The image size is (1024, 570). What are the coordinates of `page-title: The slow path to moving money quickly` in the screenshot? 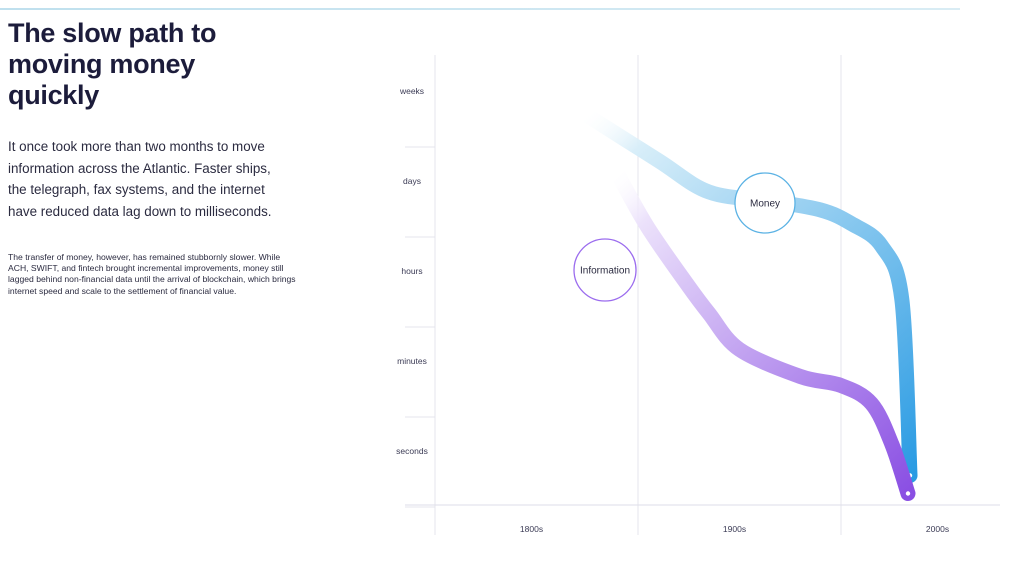 It's located at (112, 64).